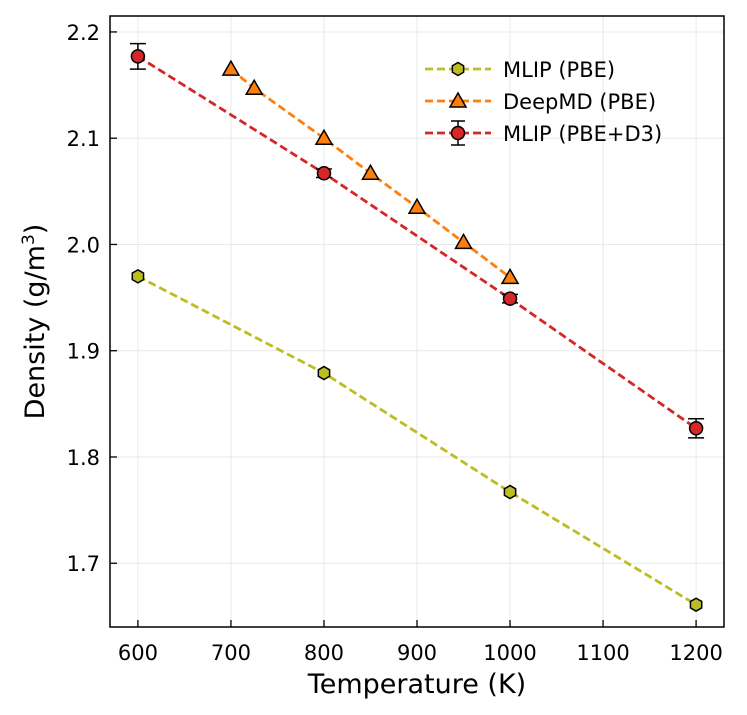  Describe the element at coordinates (509, 653) in the screenshot. I see `x-tick-label: 1000` at that location.